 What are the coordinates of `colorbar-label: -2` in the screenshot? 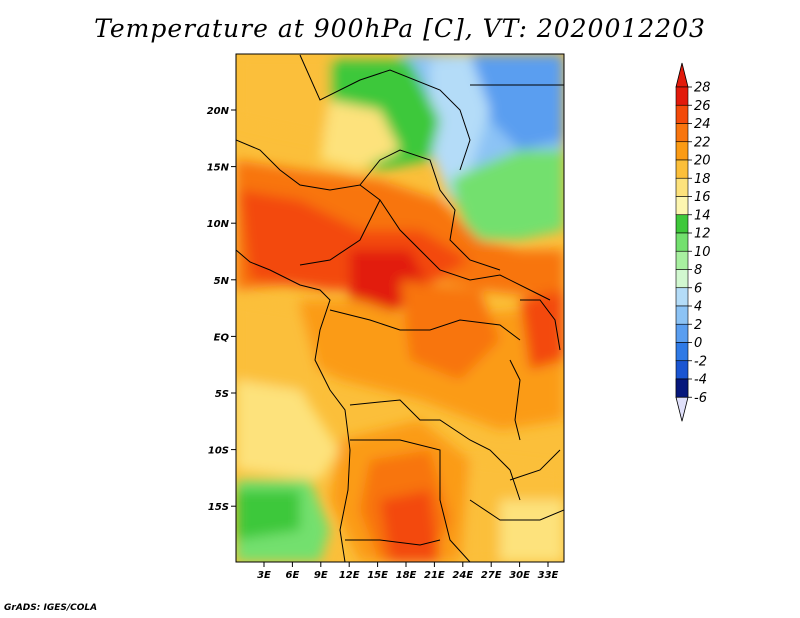 It's located at (700, 361).